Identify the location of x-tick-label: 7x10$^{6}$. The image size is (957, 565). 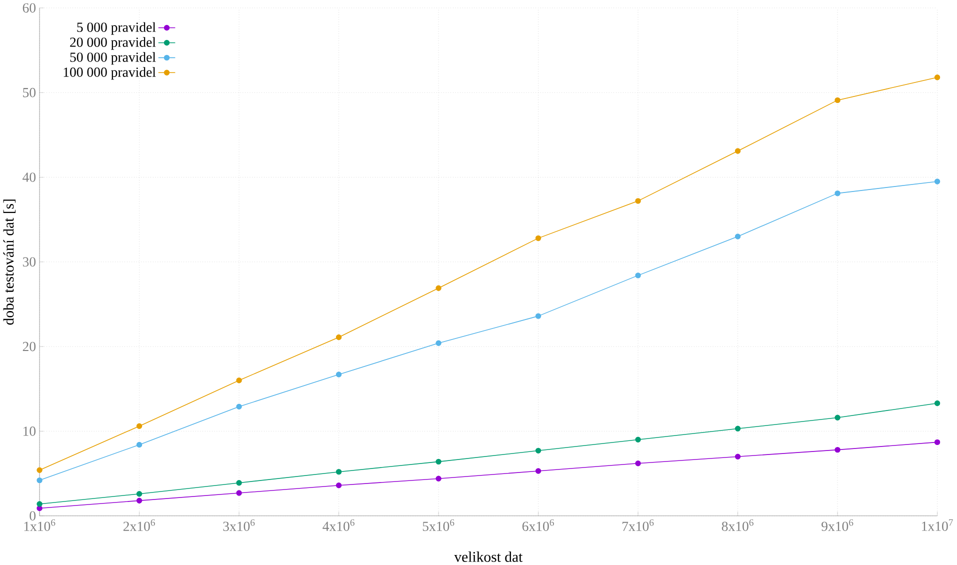
(638, 525).